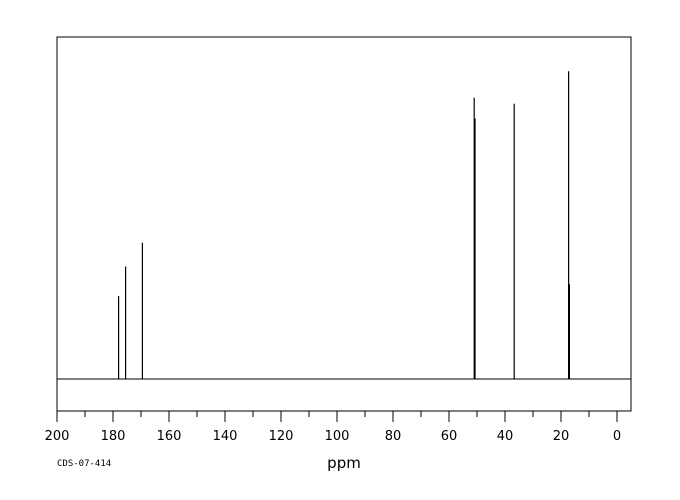 This screenshot has width=680, height=500. I want to click on x-tick-label-60: 60, so click(449, 436).